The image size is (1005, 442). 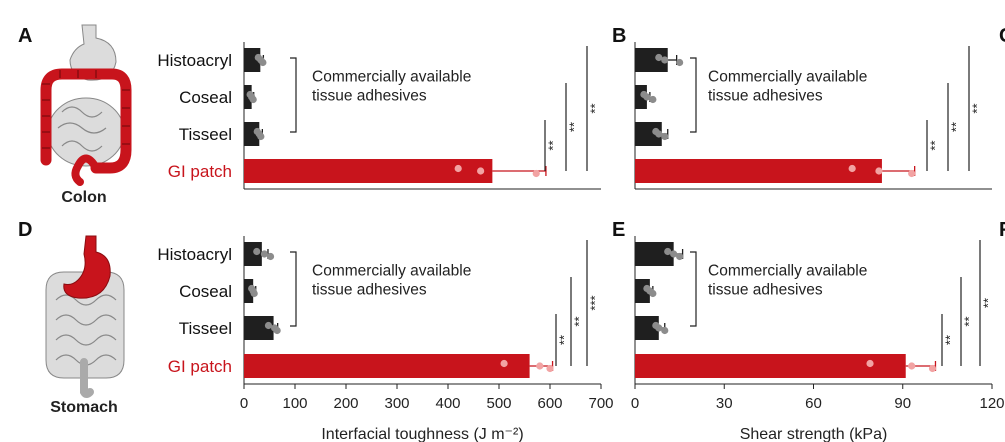 What do you see at coordinates (396, 403) in the screenshot?
I see `panel-d-x-tick-label: 300` at bounding box center [396, 403].